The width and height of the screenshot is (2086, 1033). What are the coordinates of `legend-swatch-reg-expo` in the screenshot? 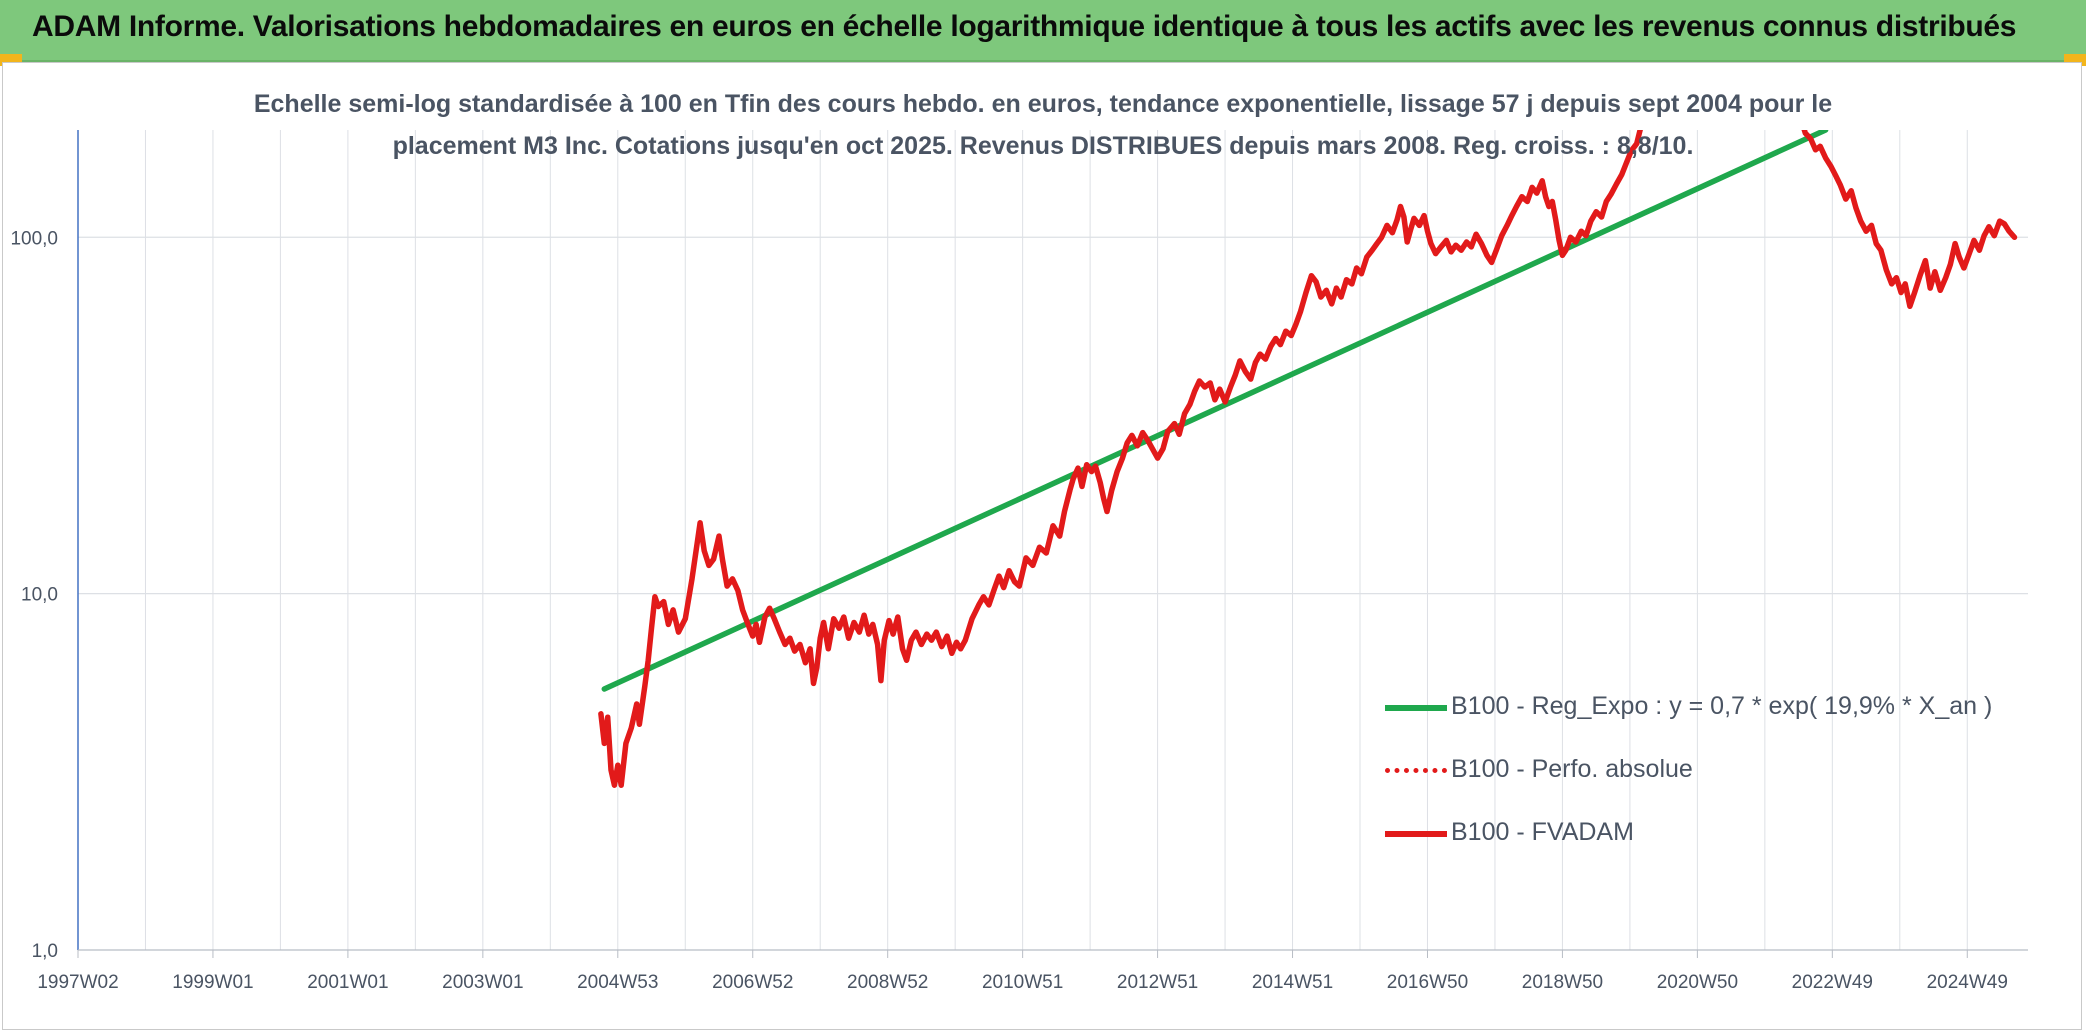 It's located at (1416, 708).